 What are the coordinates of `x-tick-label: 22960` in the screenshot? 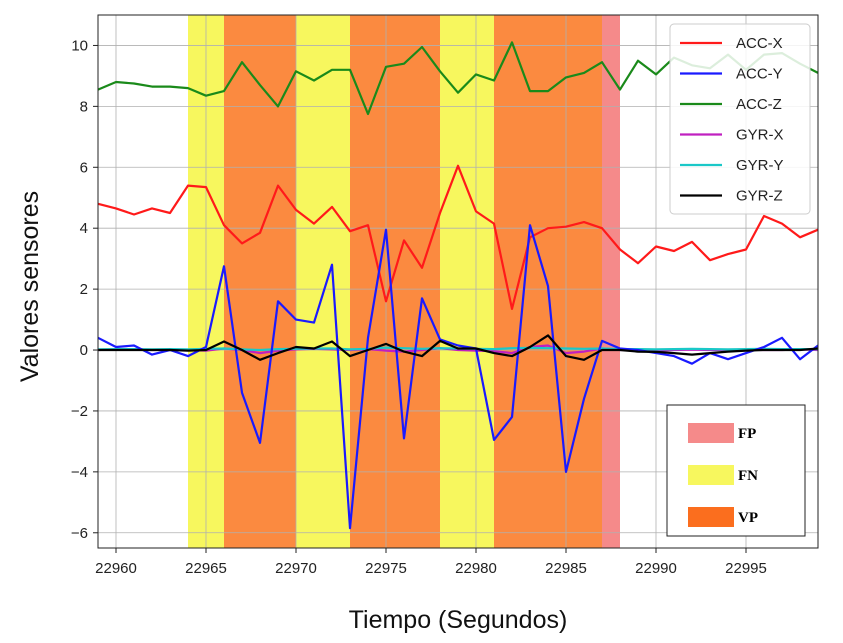 It's located at (116, 568).